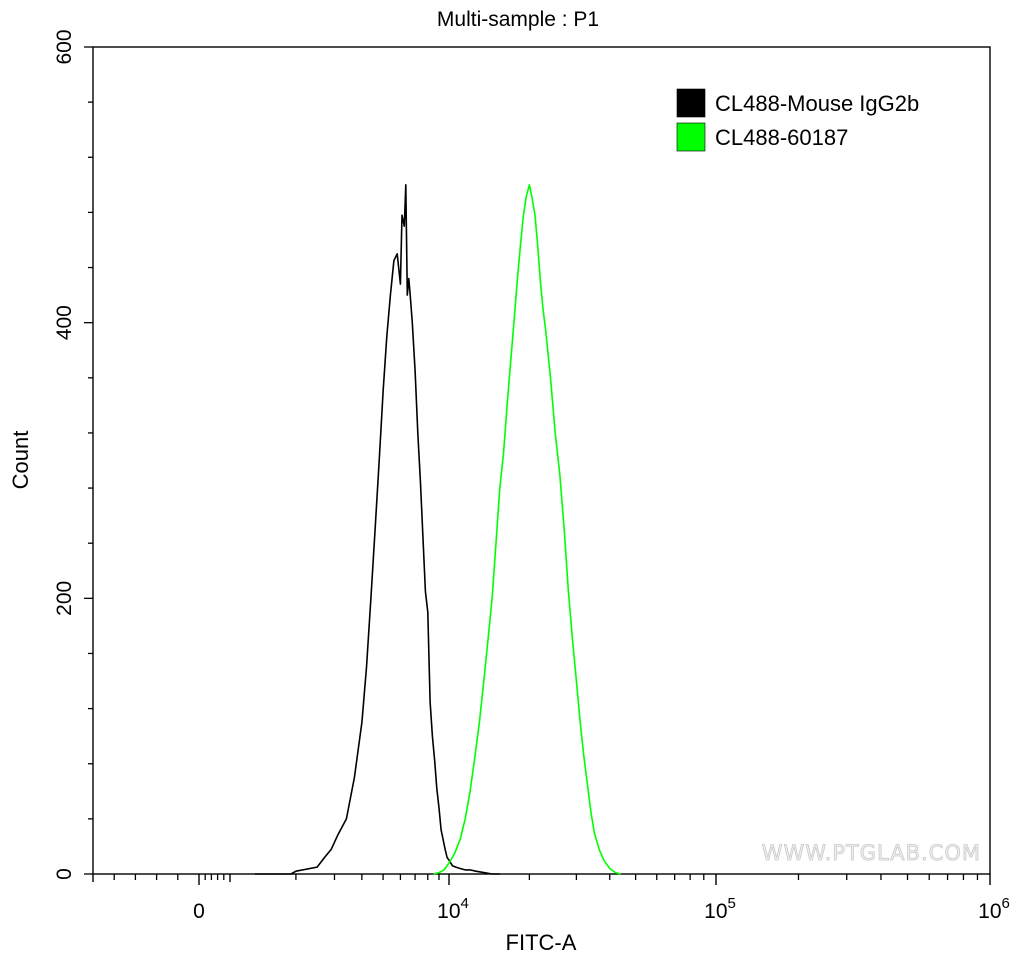 Image resolution: width=1024 pixels, height=959 pixels. Describe the element at coordinates (541, 942) in the screenshot. I see `x-axis-label: FITC-A` at that location.